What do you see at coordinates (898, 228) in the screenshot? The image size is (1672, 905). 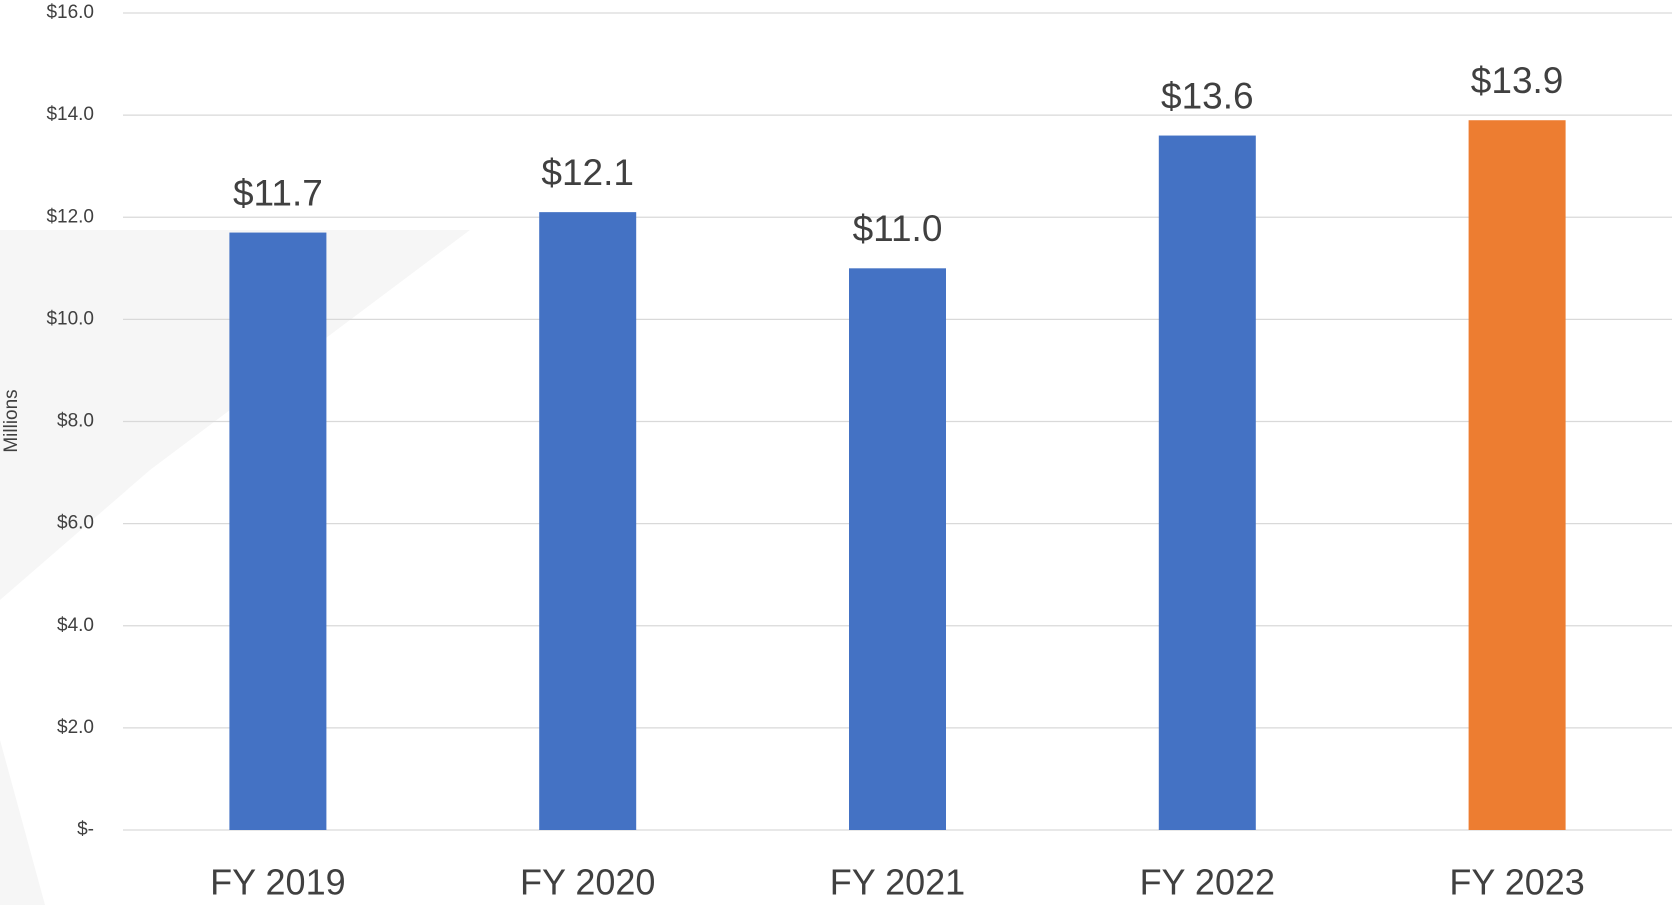 I see `value-label: $11.0` at bounding box center [898, 228].